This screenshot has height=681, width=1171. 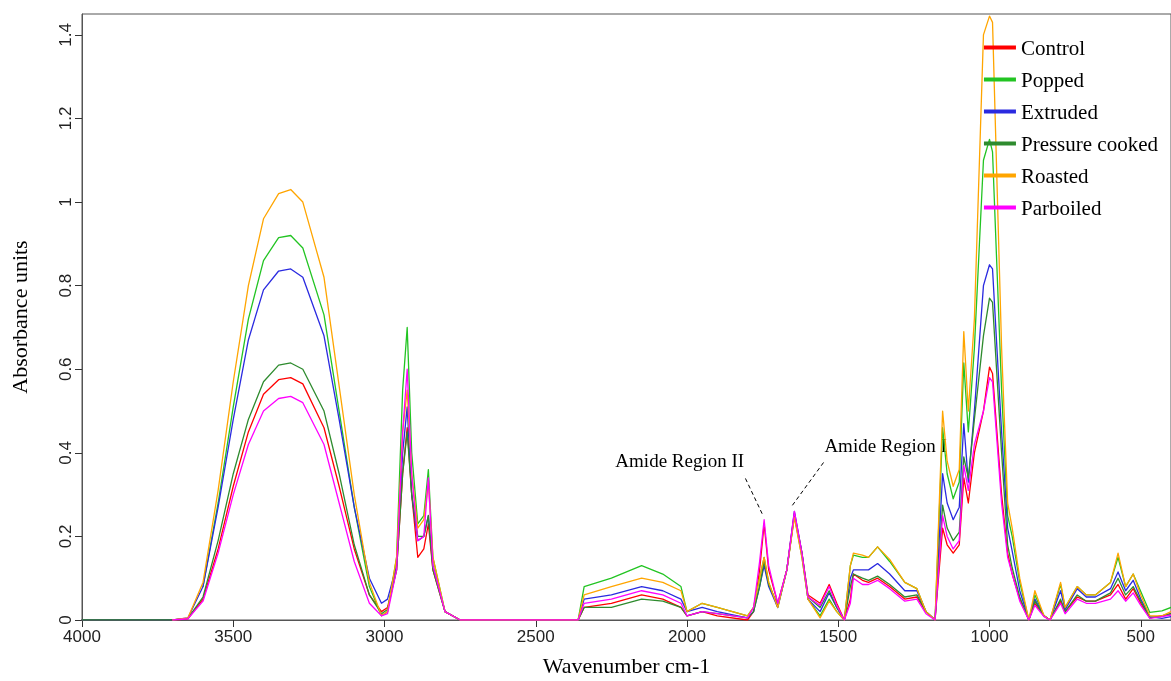 What do you see at coordinates (1052, 79) in the screenshot?
I see `legend-label: Popped` at bounding box center [1052, 79].